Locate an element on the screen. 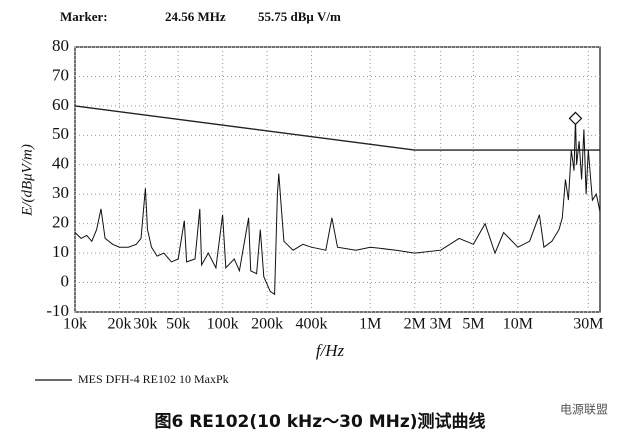 This screenshot has width=640, height=440. marker-label: Marker: is located at coordinates (84, 16).